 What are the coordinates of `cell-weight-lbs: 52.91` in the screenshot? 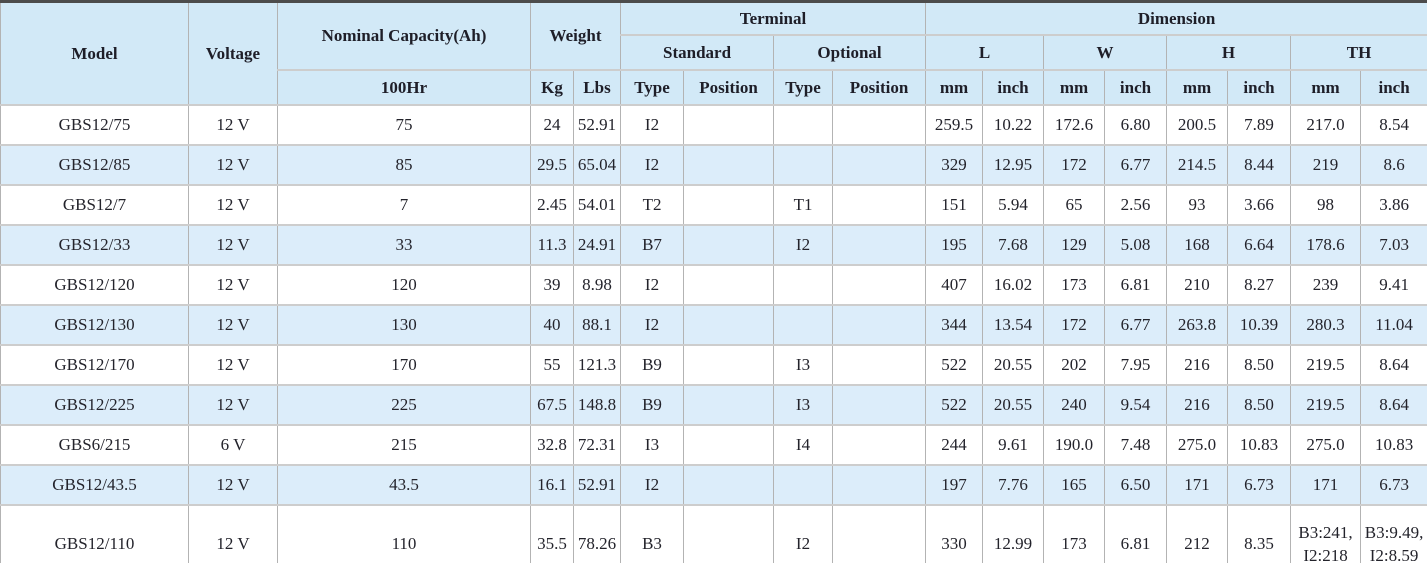 It's located at (597, 485).